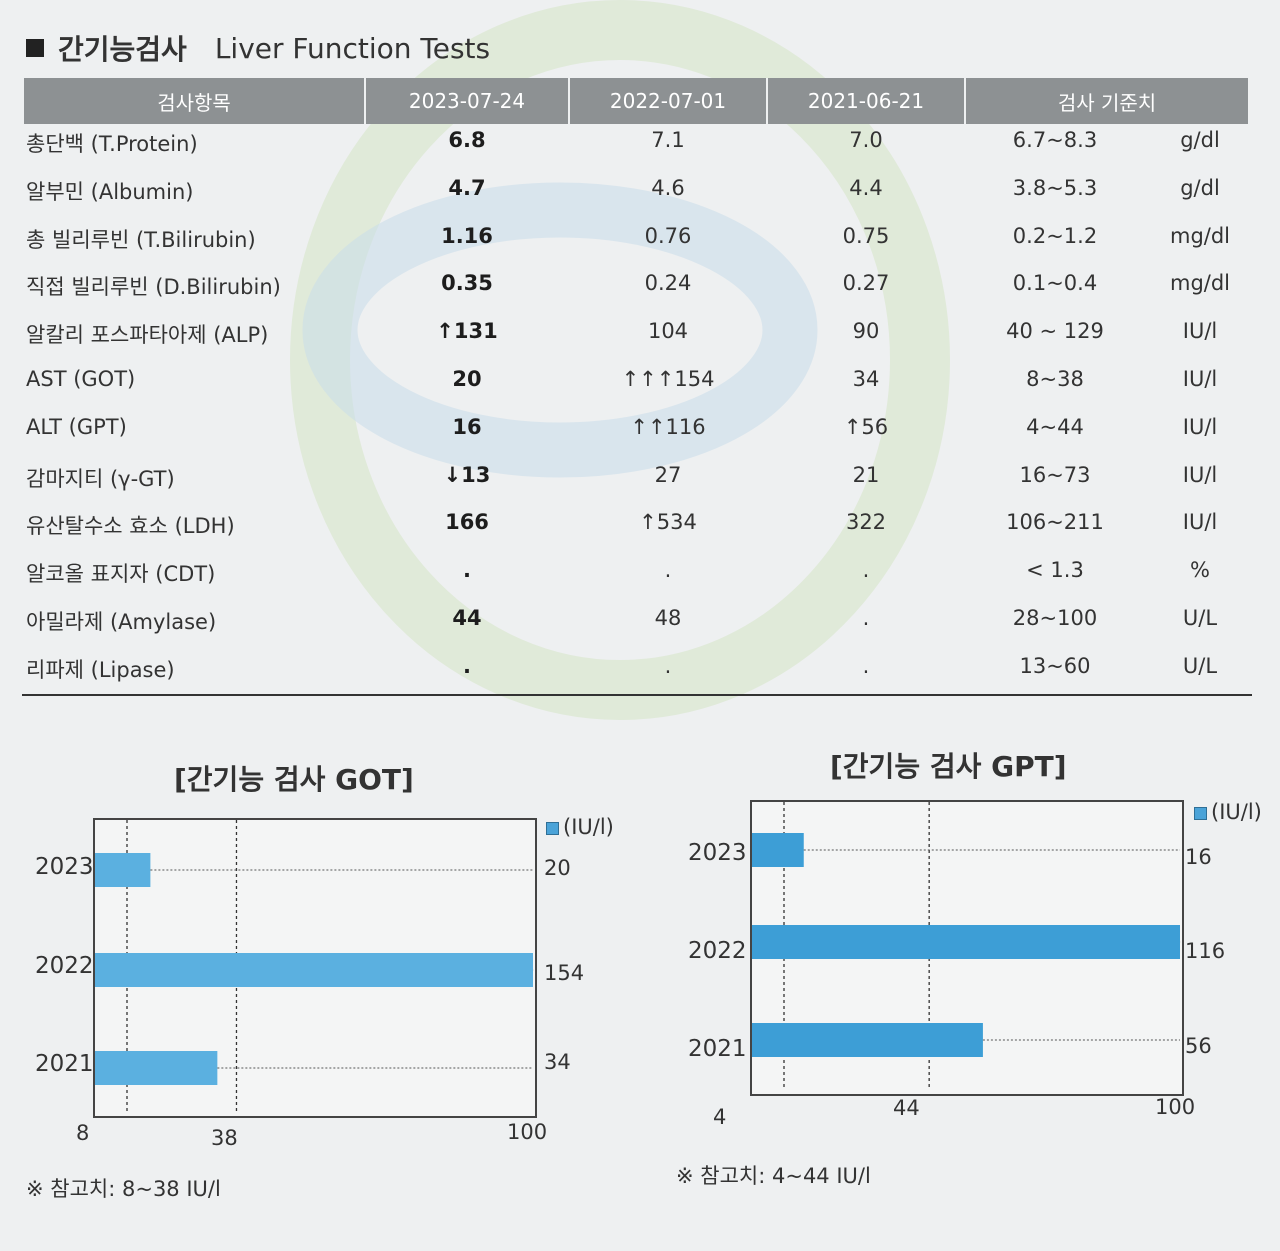 This screenshot has width=1280, height=1251. What do you see at coordinates (100, 479) in the screenshot?
I see `row-label: 감마지티 (γ-GT)` at bounding box center [100, 479].